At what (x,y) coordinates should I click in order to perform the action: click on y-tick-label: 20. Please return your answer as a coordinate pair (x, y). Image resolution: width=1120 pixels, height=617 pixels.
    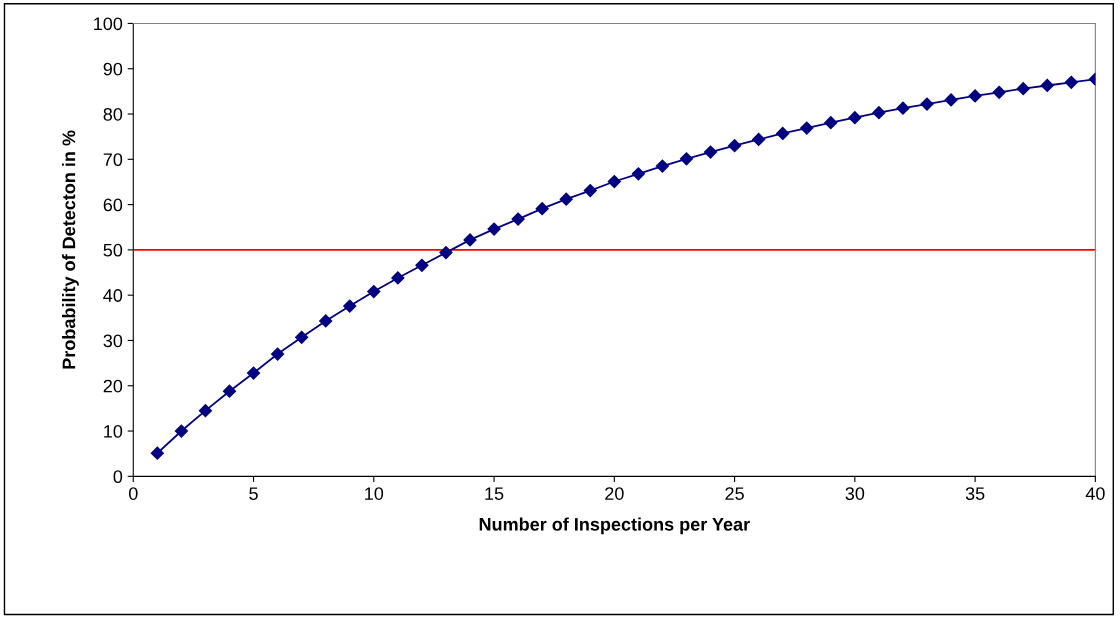
    Looking at the image, I should click on (113, 386).